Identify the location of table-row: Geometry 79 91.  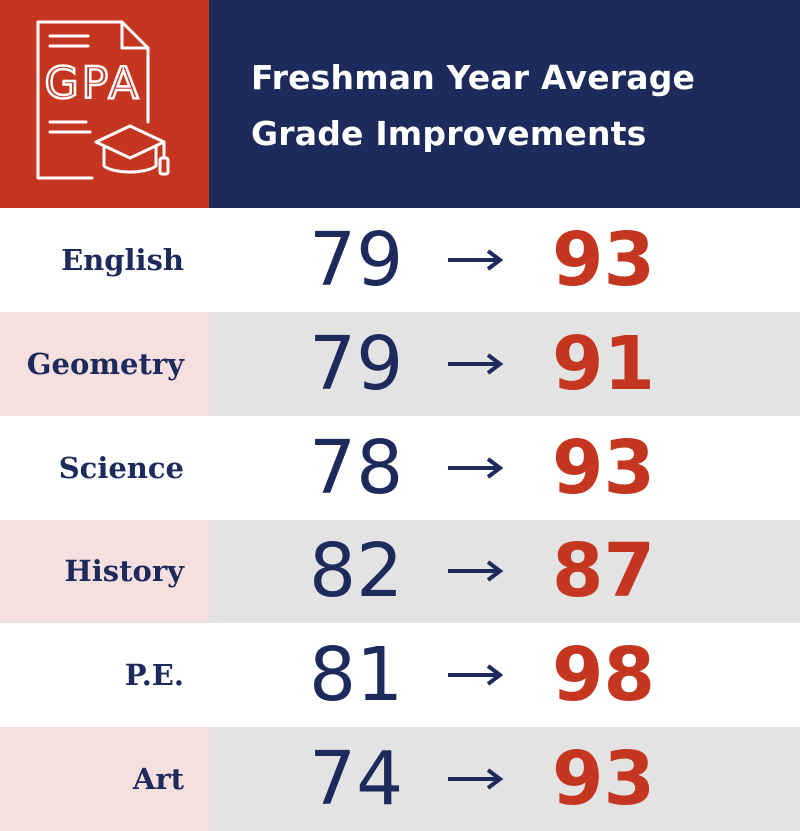
(400, 363).